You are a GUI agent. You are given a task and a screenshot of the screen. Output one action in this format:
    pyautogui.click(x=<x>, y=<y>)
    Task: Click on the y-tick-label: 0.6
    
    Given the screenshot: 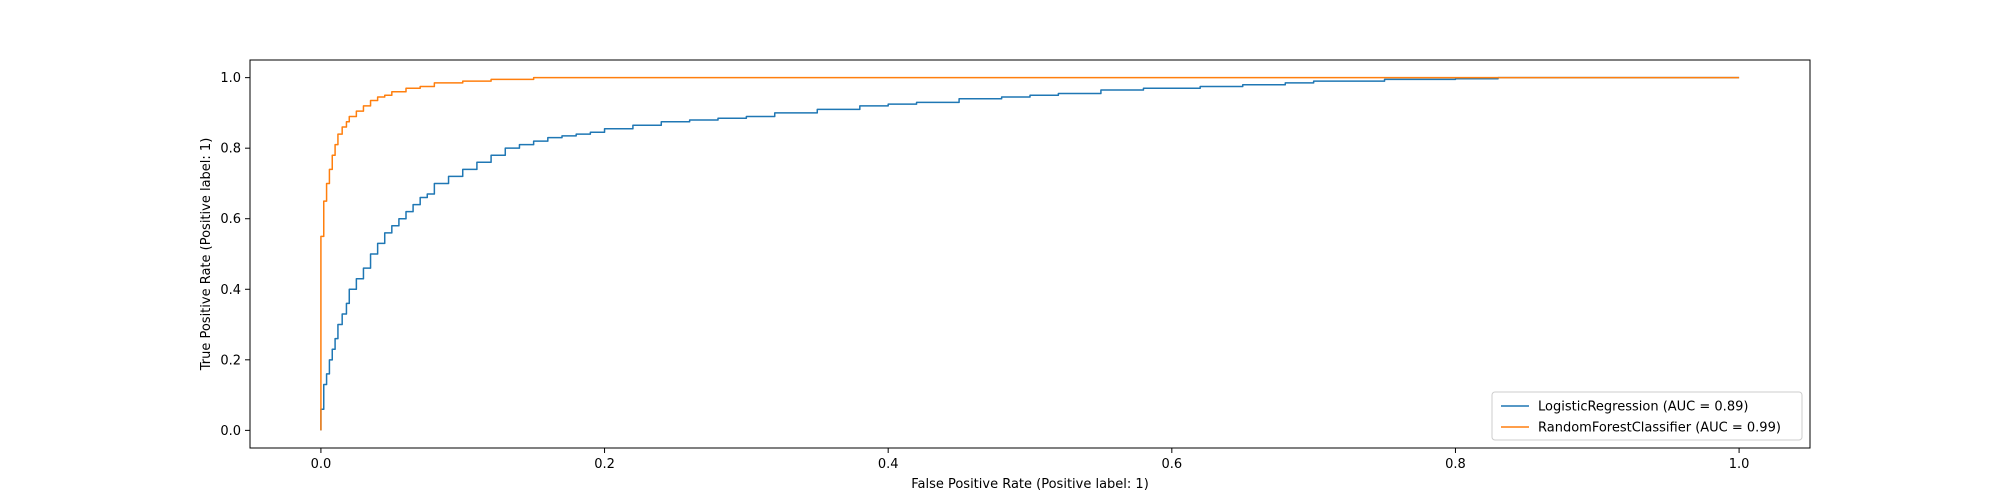 What is the action you would take?
    pyautogui.click(x=230, y=219)
    